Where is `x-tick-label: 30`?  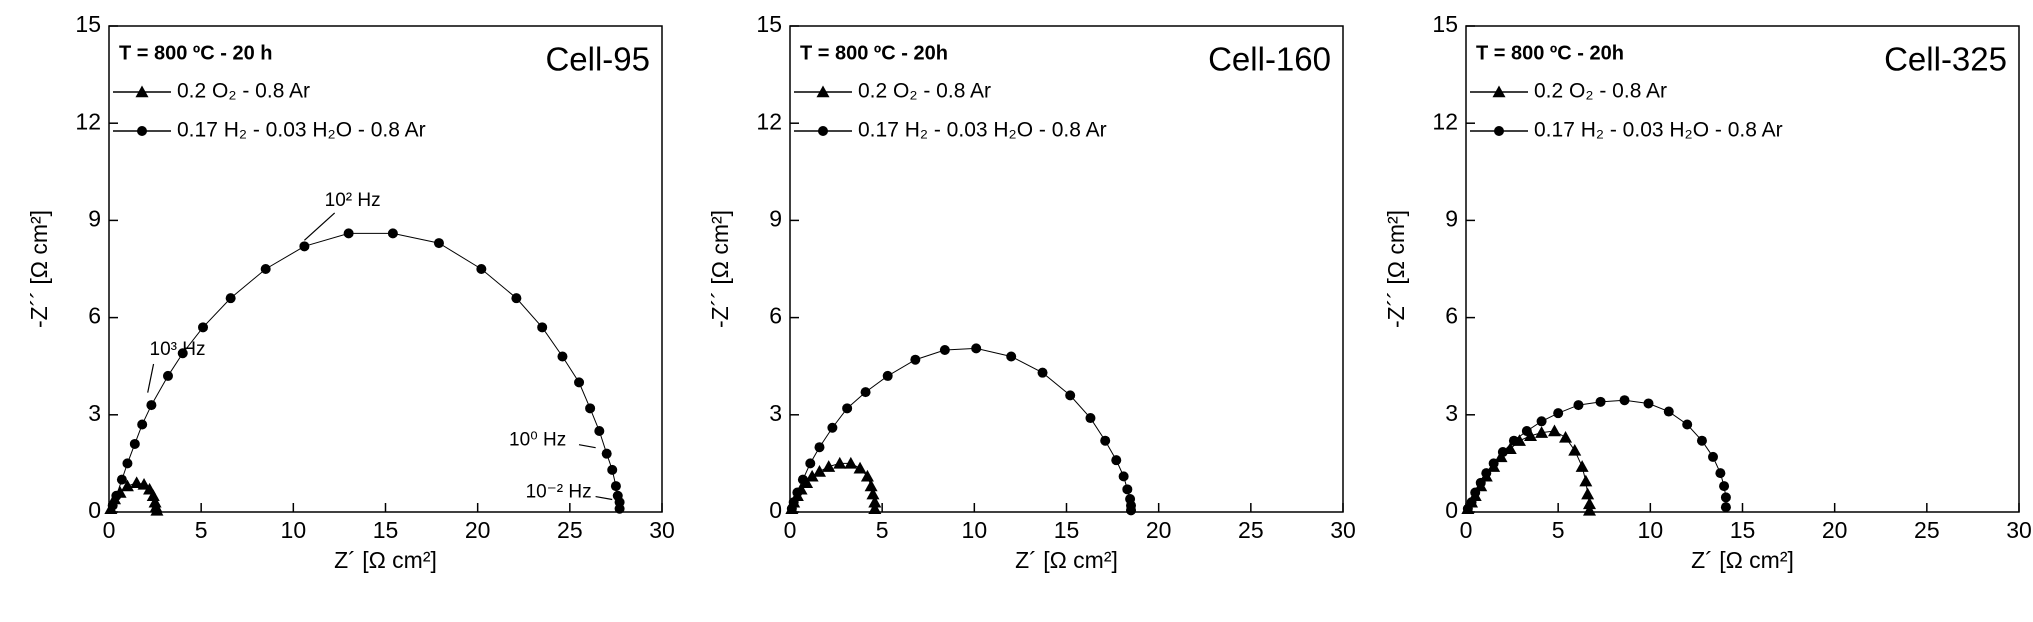
x-tick-label: 30 is located at coordinates (1343, 530).